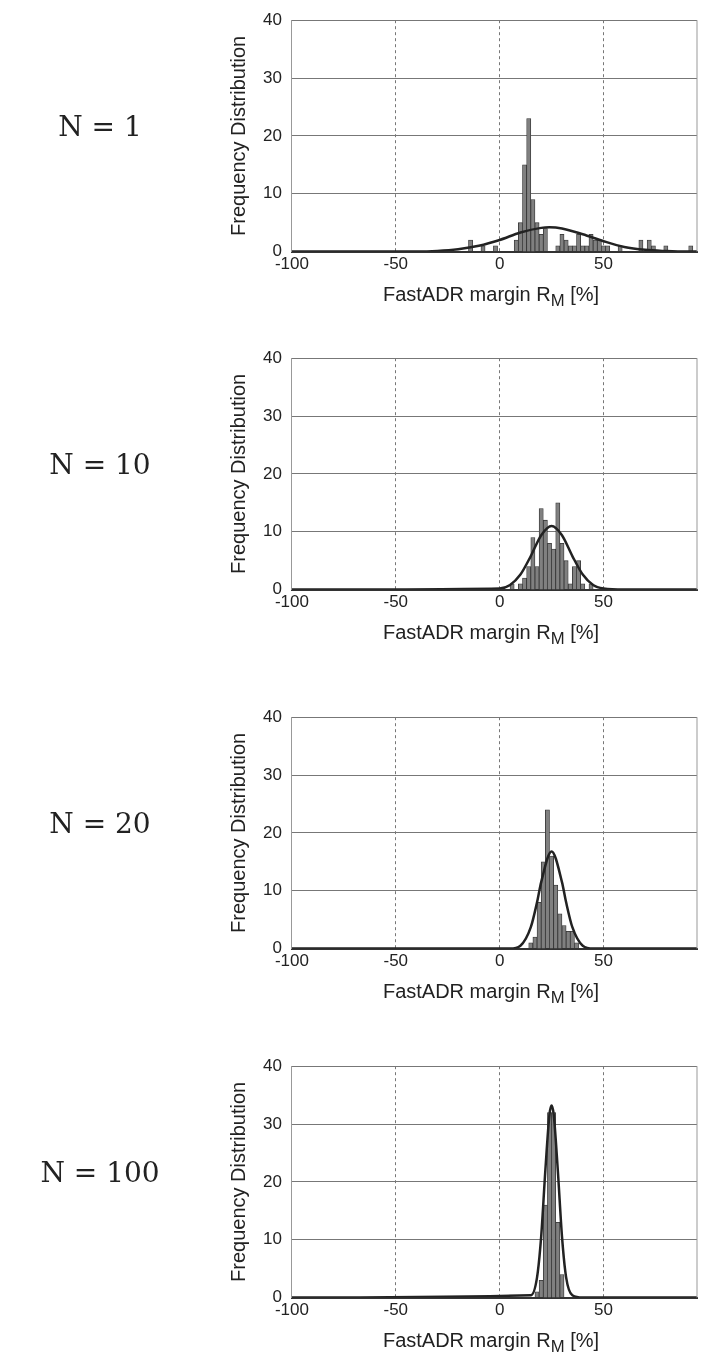 Image resolution: width=701 pixels, height=1370 pixels. Describe the element at coordinates (100, 126) in the screenshot. I see `text: N = 1` at that location.